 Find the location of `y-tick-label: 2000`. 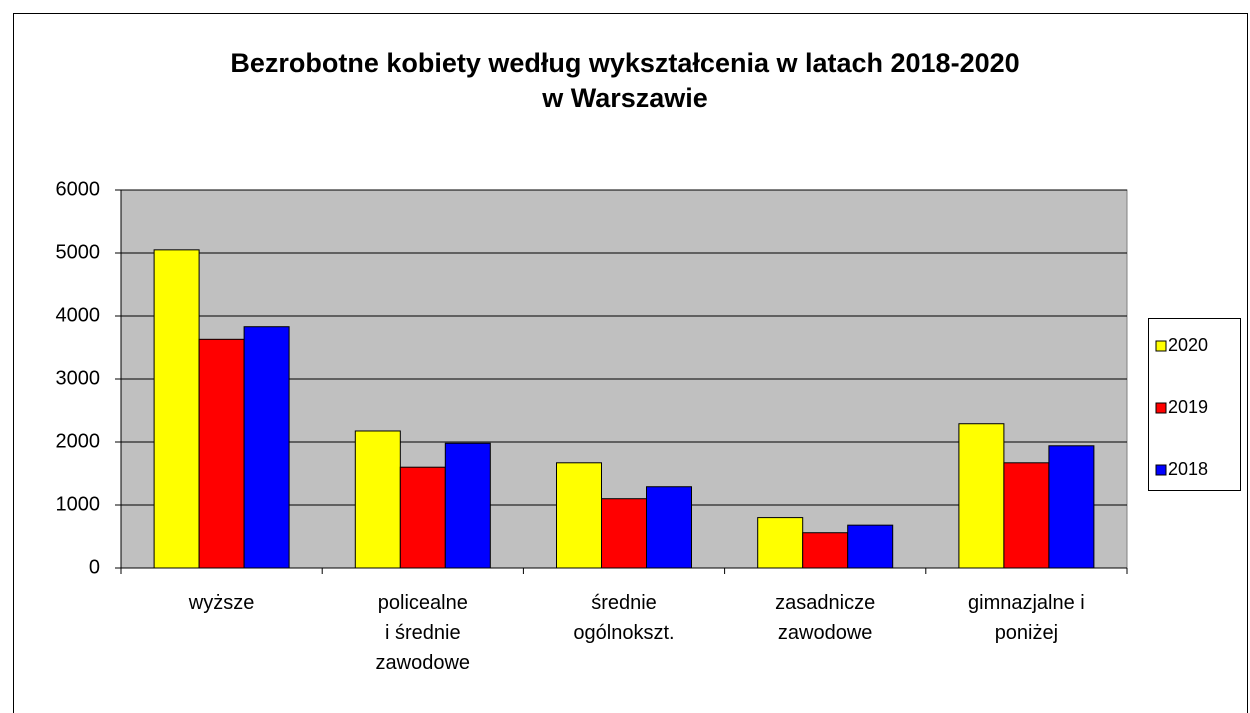

y-tick-label: 2000 is located at coordinates (78, 441).